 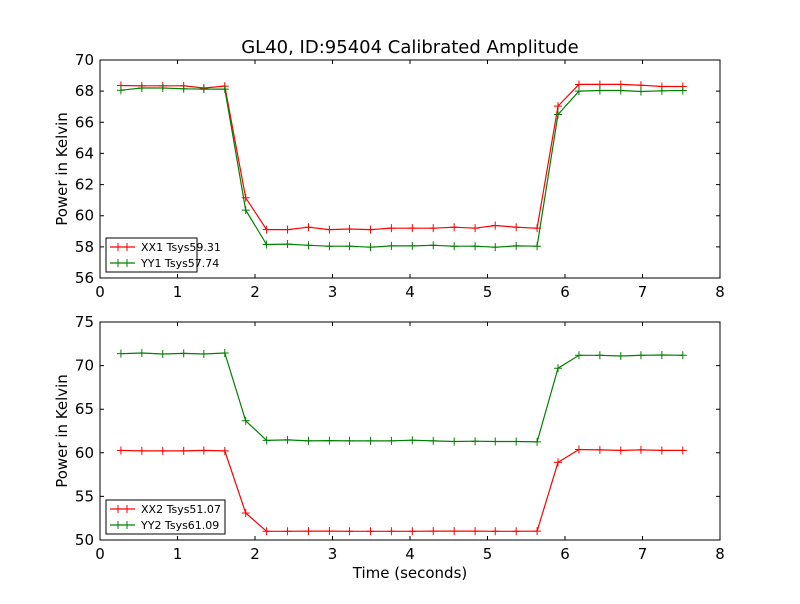 What do you see at coordinates (84, 185) in the screenshot?
I see `y-tick-label: 62` at bounding box center [84, 185].